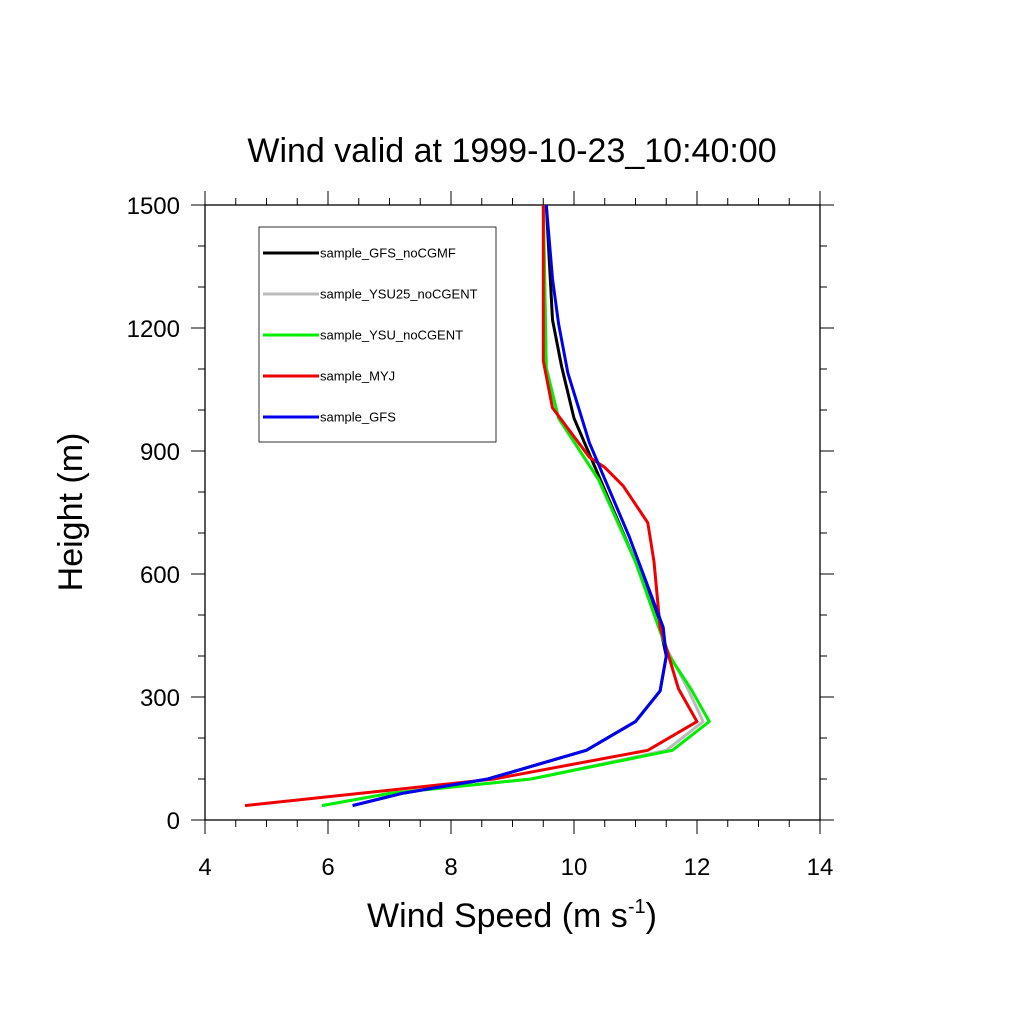 Image resolution: width=1024 pixels, height=1024 pixels. Describe the element at coordinates (399, 294) in the screenshot. I see `legend-label: sample_YSU25_noCGENT` at that location.